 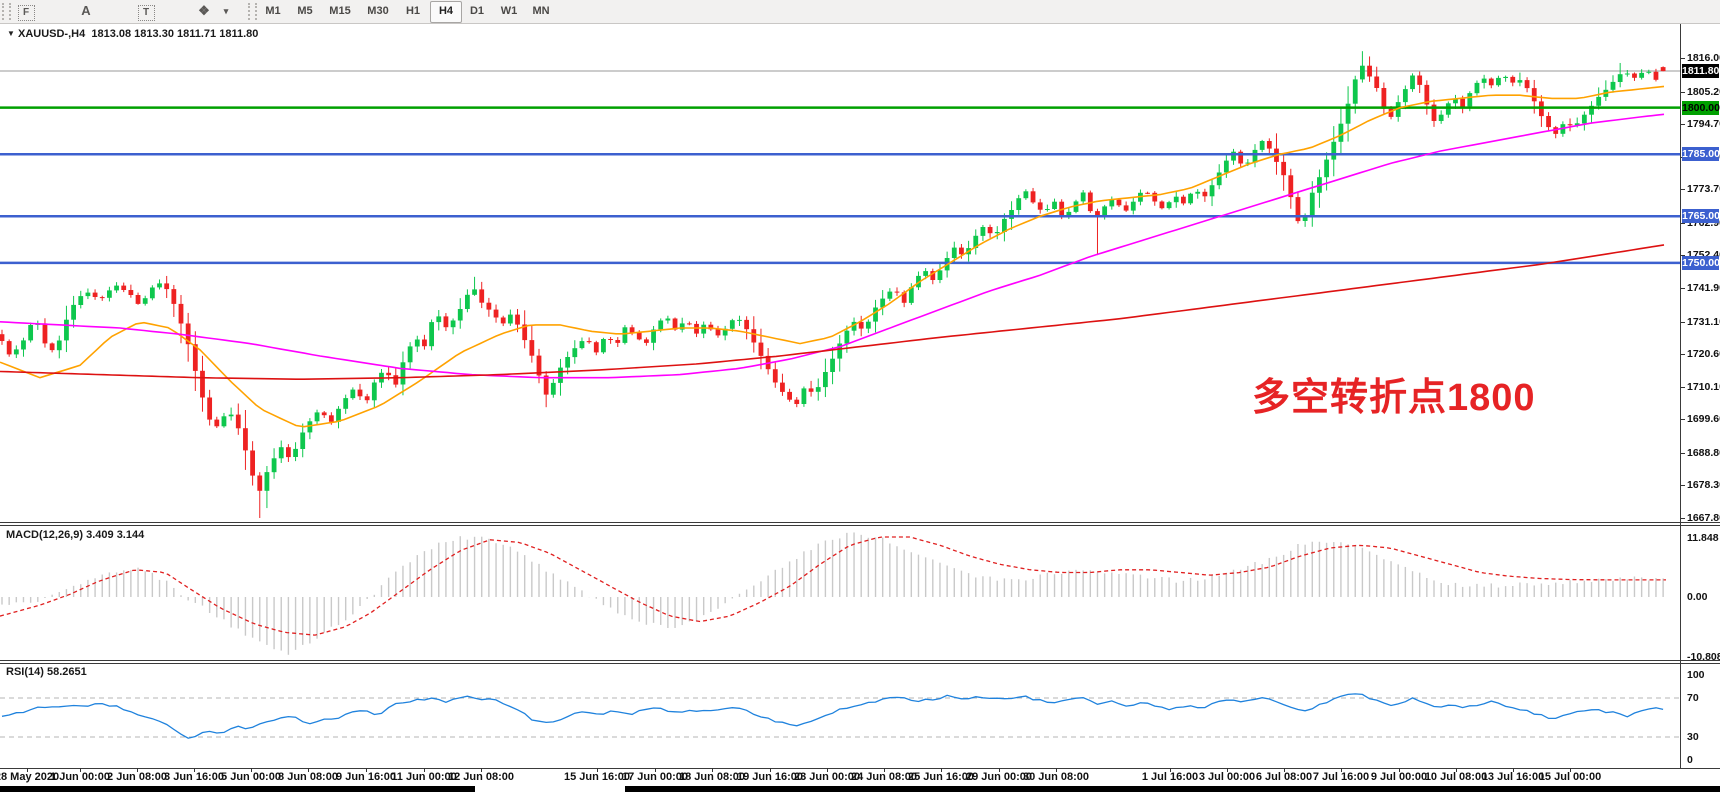 I want to click on shapes-caret-glyph: ▾, so click(x=226, y=11).